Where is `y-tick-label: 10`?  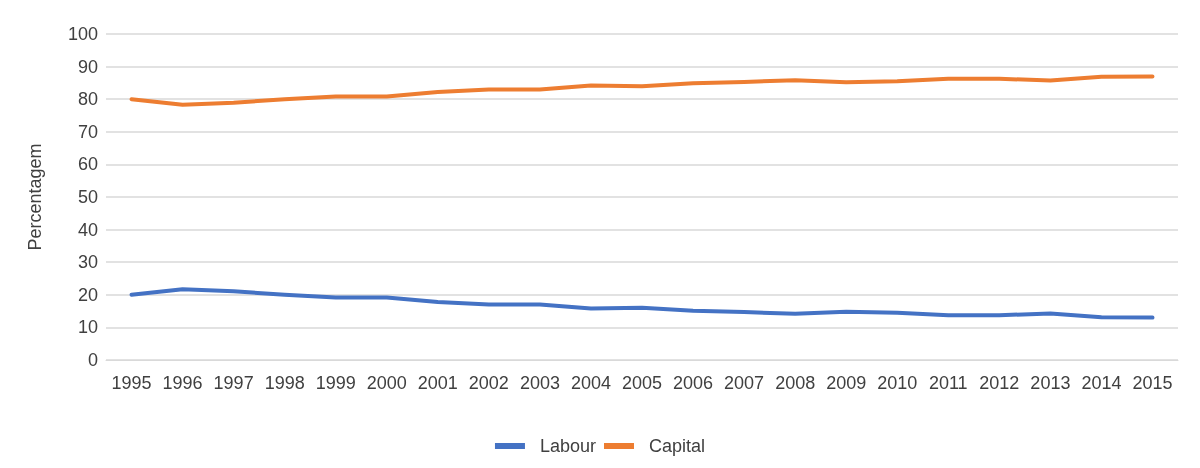 y-tick-label: 10 is located at coordinates (87, 327).